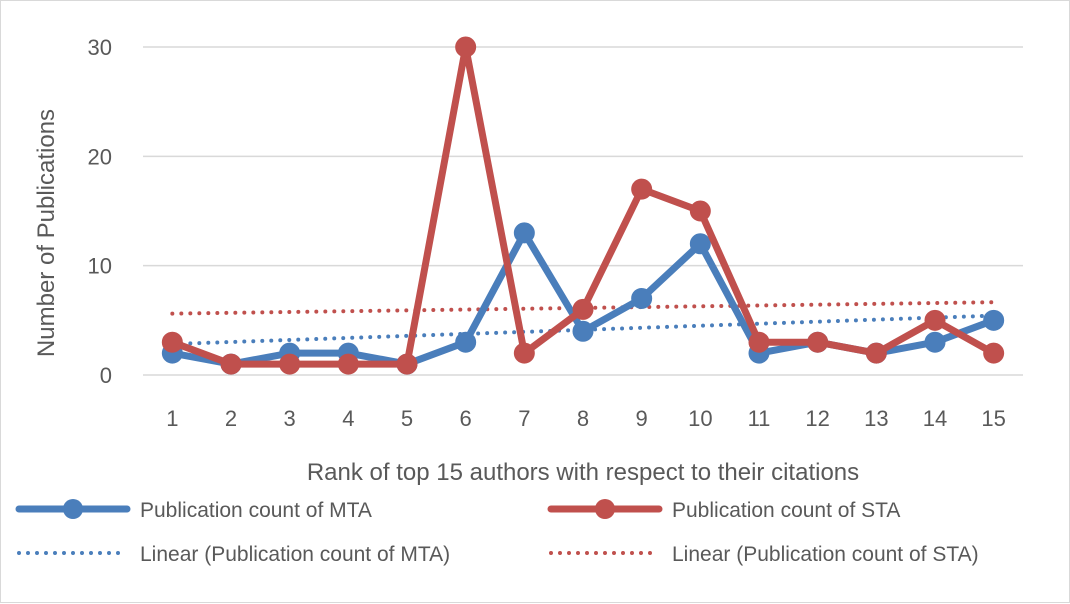 This screenshot has width=1070, height=604. I want to click on legend-mta: Publication count of MTA, so click(193, 510).